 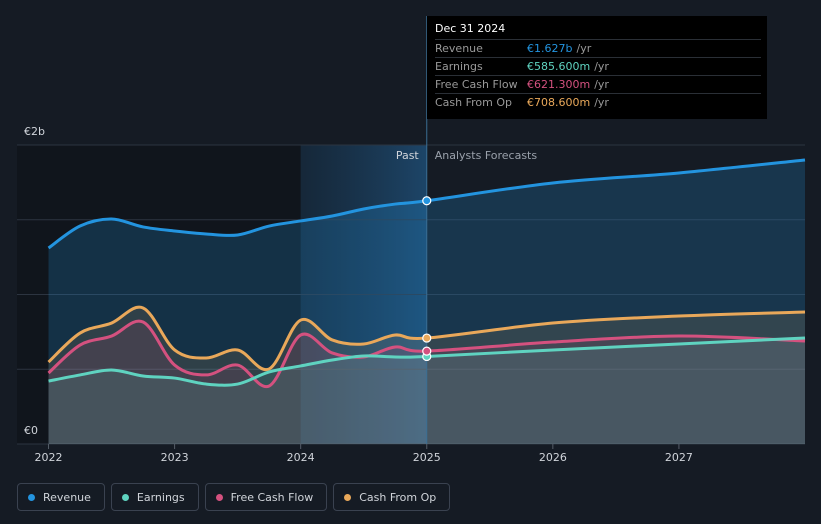 What do you see at coordinates (598, 48) in the screenshot?
I see `tooltip-row: Revenue €1.627b/yr` at bounding box center [598, 48].